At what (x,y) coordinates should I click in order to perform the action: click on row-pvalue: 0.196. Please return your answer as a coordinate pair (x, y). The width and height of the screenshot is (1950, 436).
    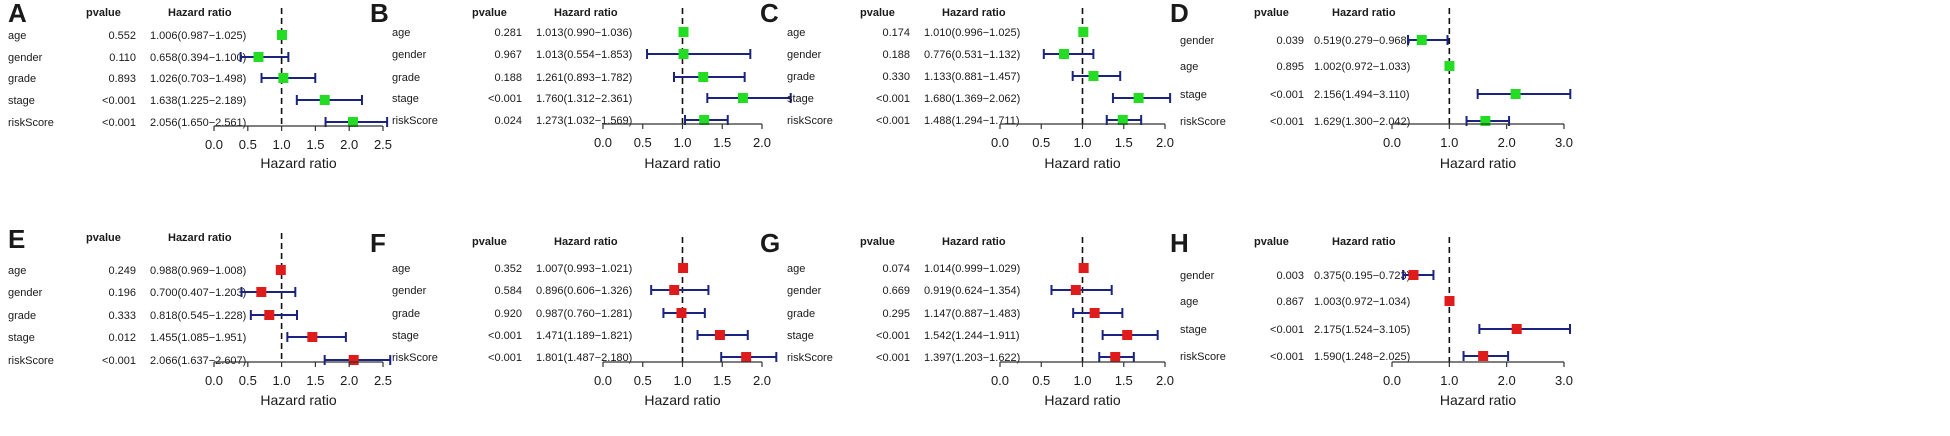
    Looking at the image, I should click on (122, 293).